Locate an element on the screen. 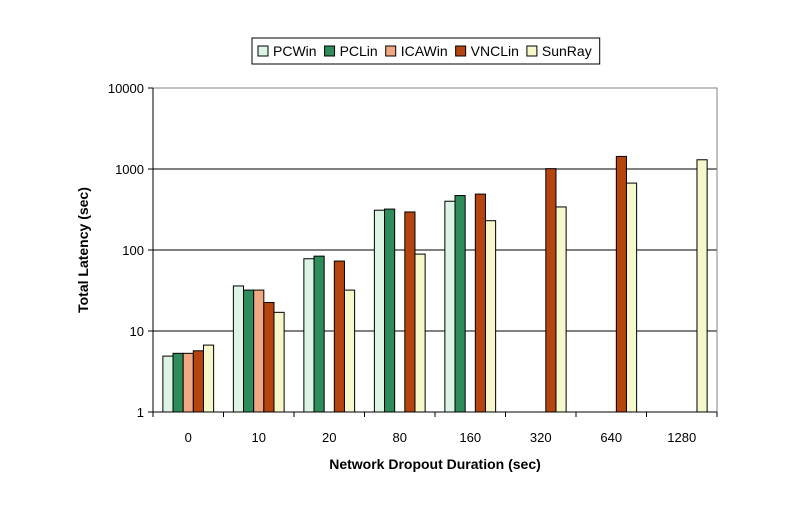 This screenshot has height=522, width=791. x-tick-label: 10 is located at coordinates (259, 437).